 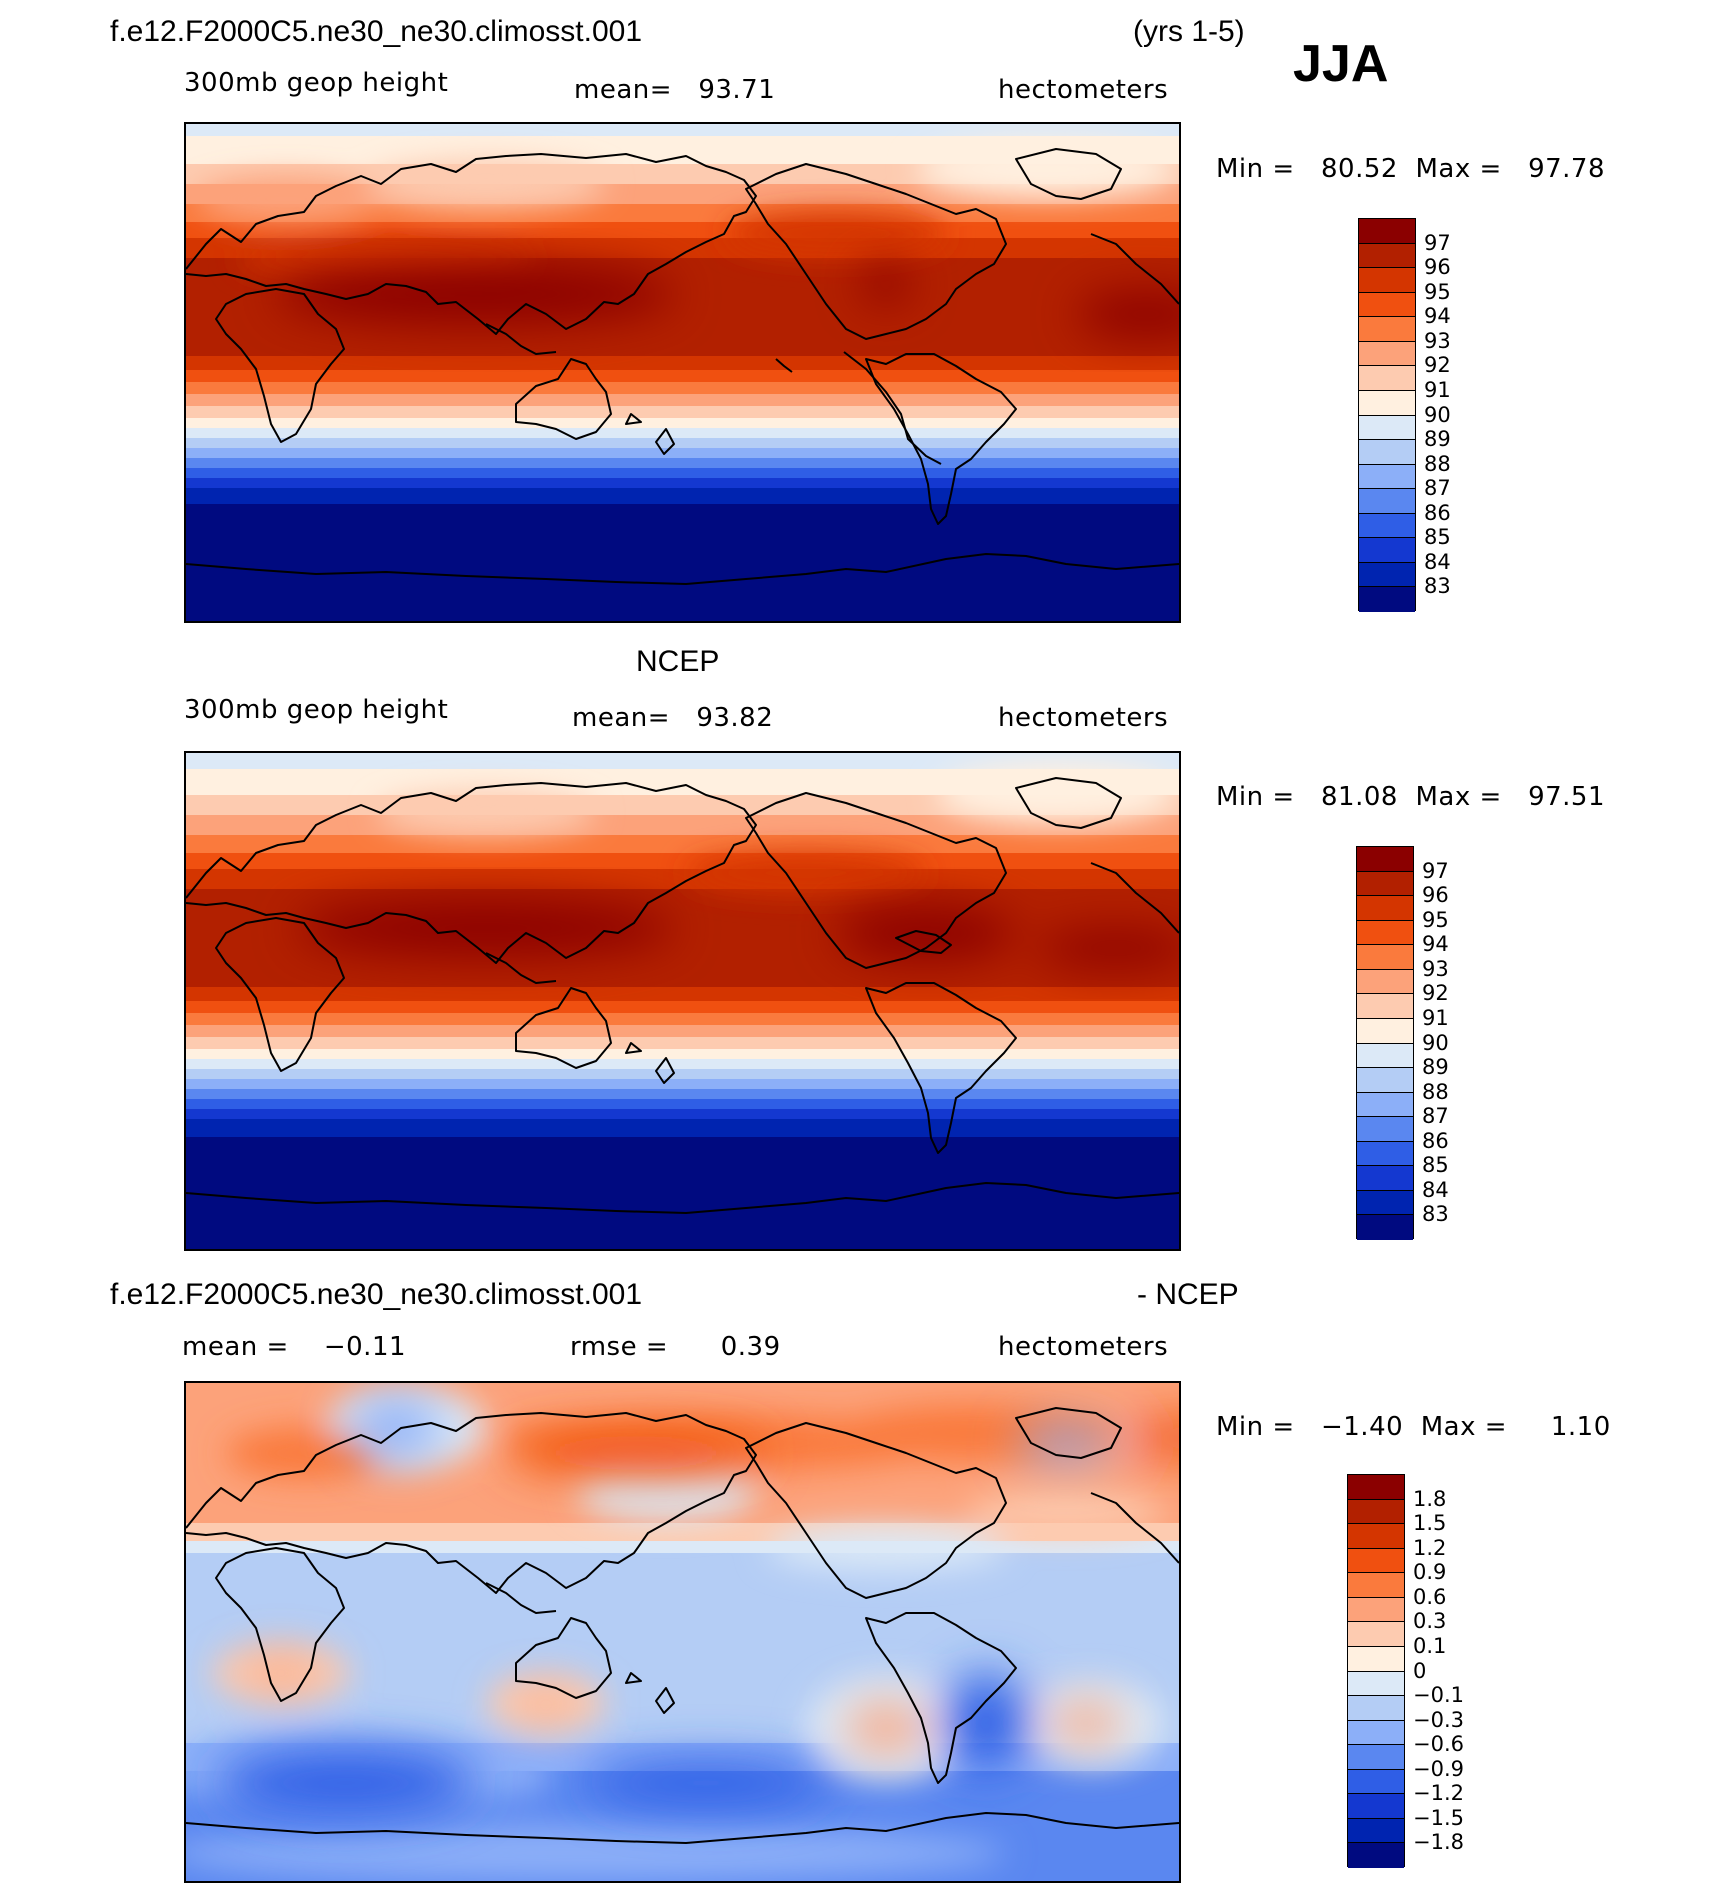 I want to click on panel3-max-value: 1.10, so click(x=1580, y=1427).